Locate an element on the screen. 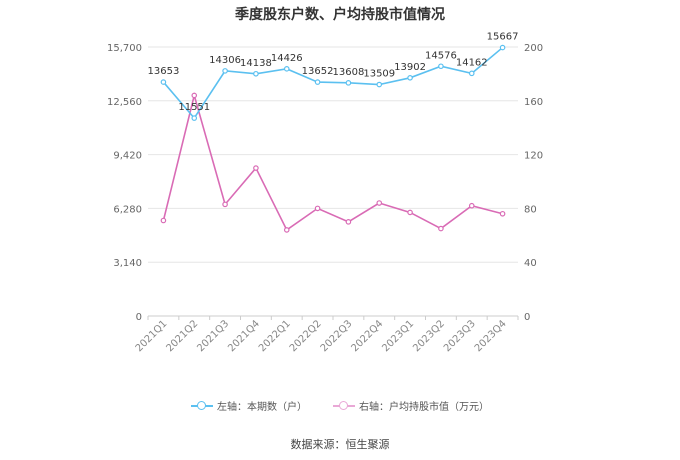 The height and width of the screenshot is (460, 680). legend-swatch-avg-value is located at coordinates (344, 405).